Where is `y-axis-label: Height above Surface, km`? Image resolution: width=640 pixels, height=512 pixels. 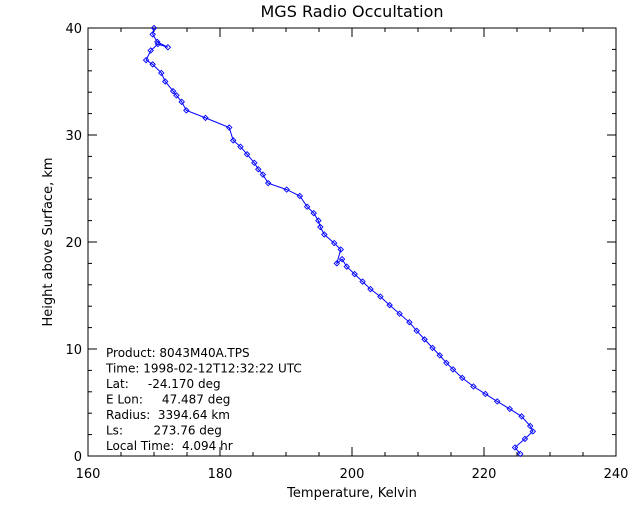 y-axis-label: Height above Surface, km is located at coordinates (48, 241).